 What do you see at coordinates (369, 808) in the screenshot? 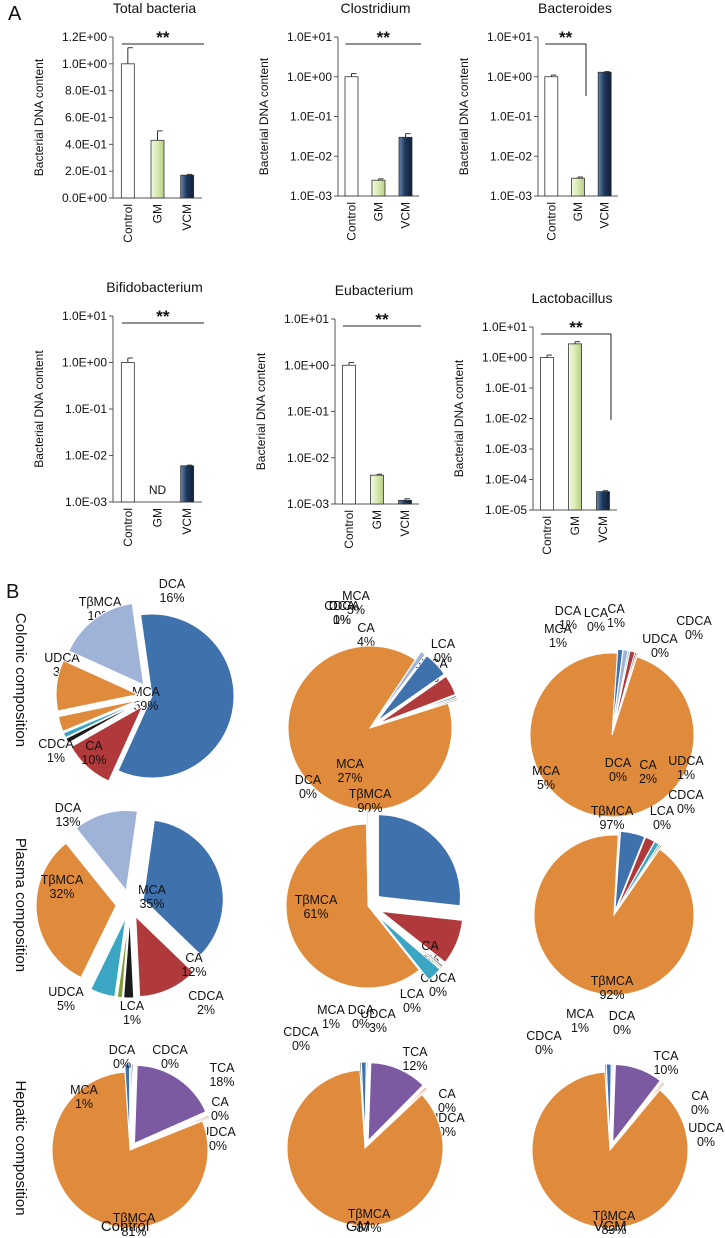
I see `slice-percent-tbmca: 90%` at bounding box center [369, 808].